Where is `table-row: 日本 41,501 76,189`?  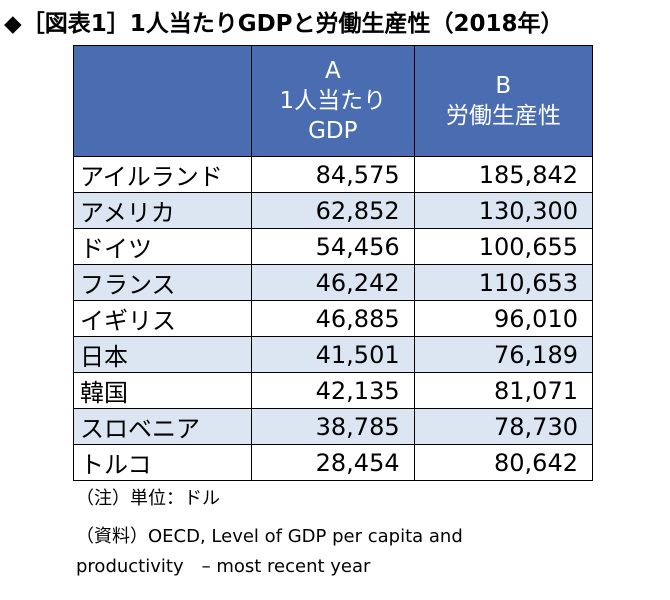
table-row: 日本 41,501 76,189 is located at coordinates (333, 354).